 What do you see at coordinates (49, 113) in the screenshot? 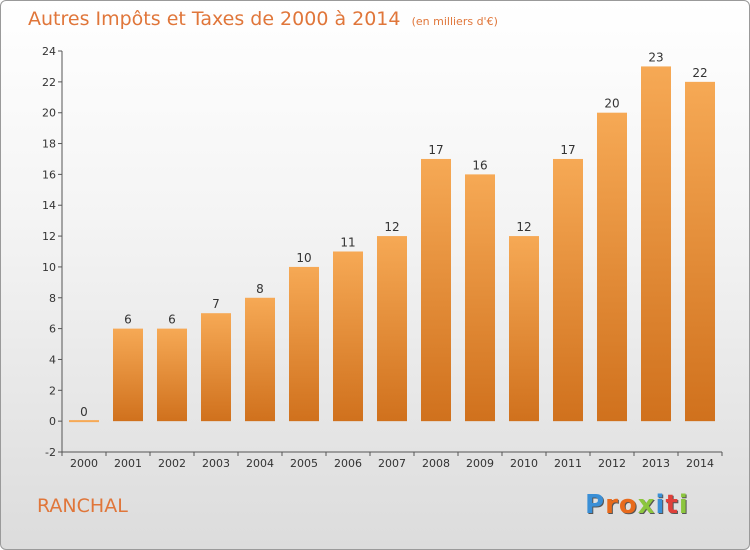
I see `y-tick-label: 20` at bounding box center [49, 113].